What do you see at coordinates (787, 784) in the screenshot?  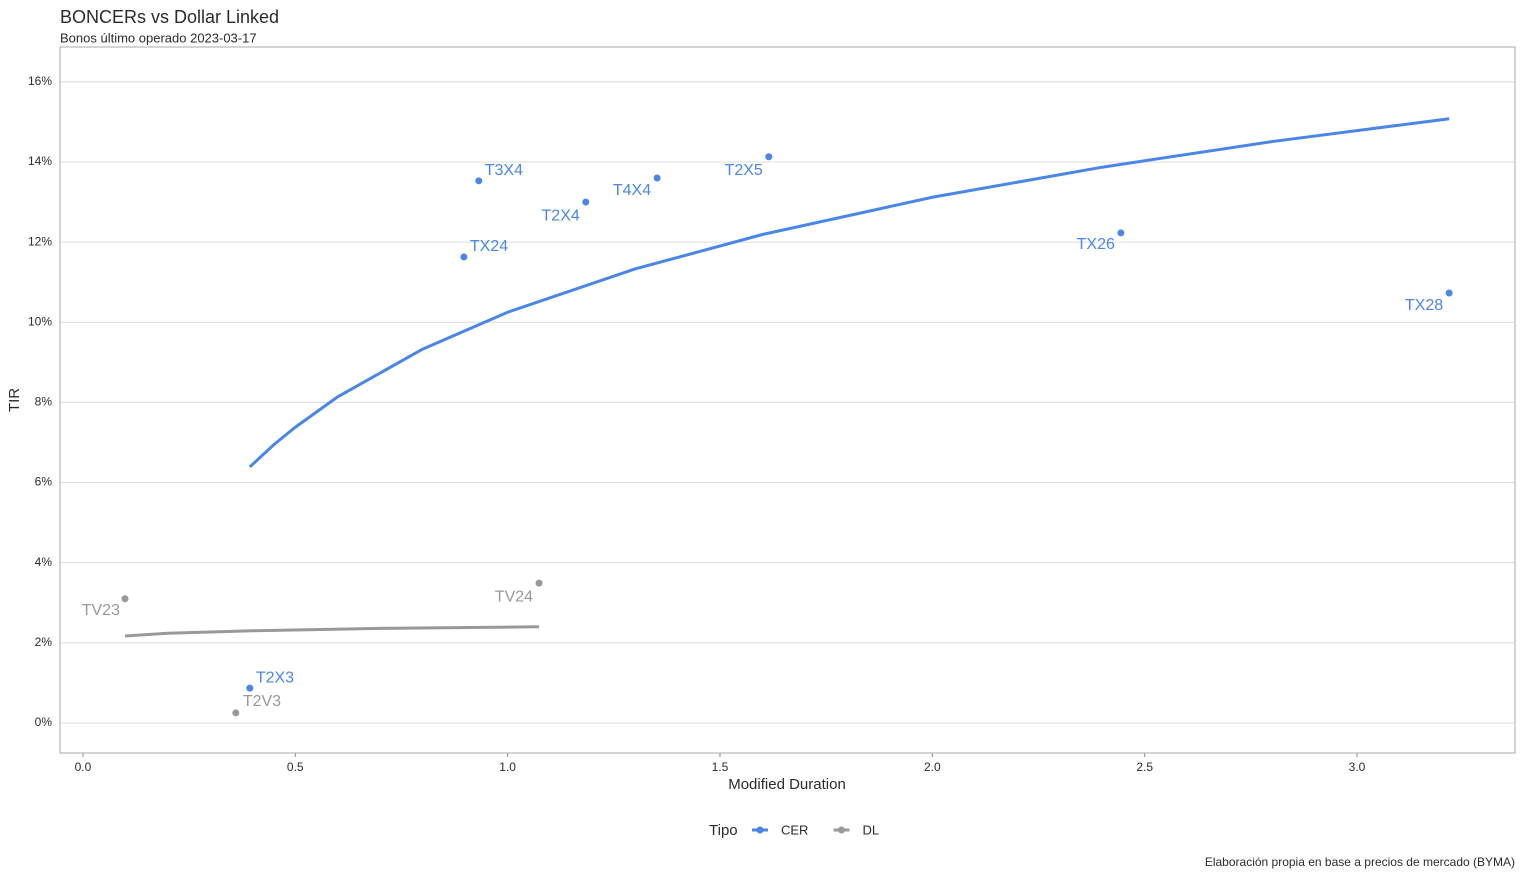 I see `x-axis-label: Modified Duration` at bounding box center [787, 784].